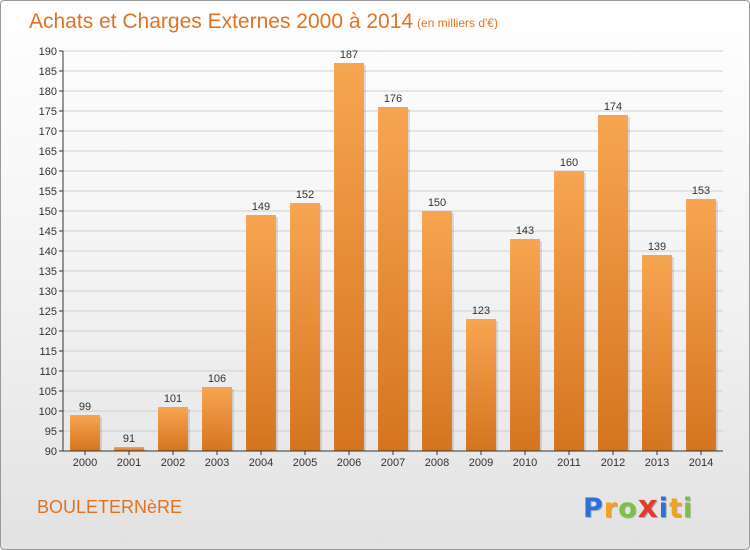 The height and width of the screenshot is (550, 750). Describe the element at coordinates (48, 392) in the screenshot. I see `y-tick-label: 105` at that location.